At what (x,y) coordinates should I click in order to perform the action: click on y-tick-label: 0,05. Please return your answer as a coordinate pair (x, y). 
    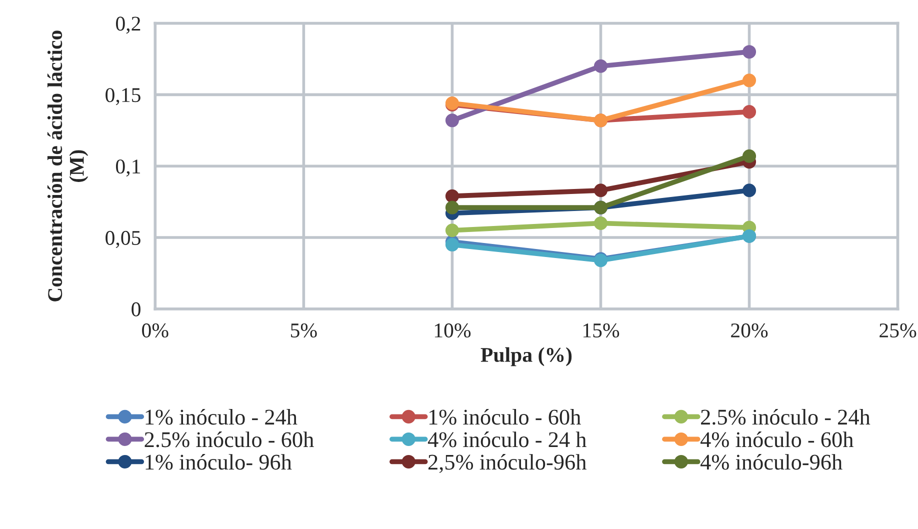
    Looking at the image, I should click on (123, 239).